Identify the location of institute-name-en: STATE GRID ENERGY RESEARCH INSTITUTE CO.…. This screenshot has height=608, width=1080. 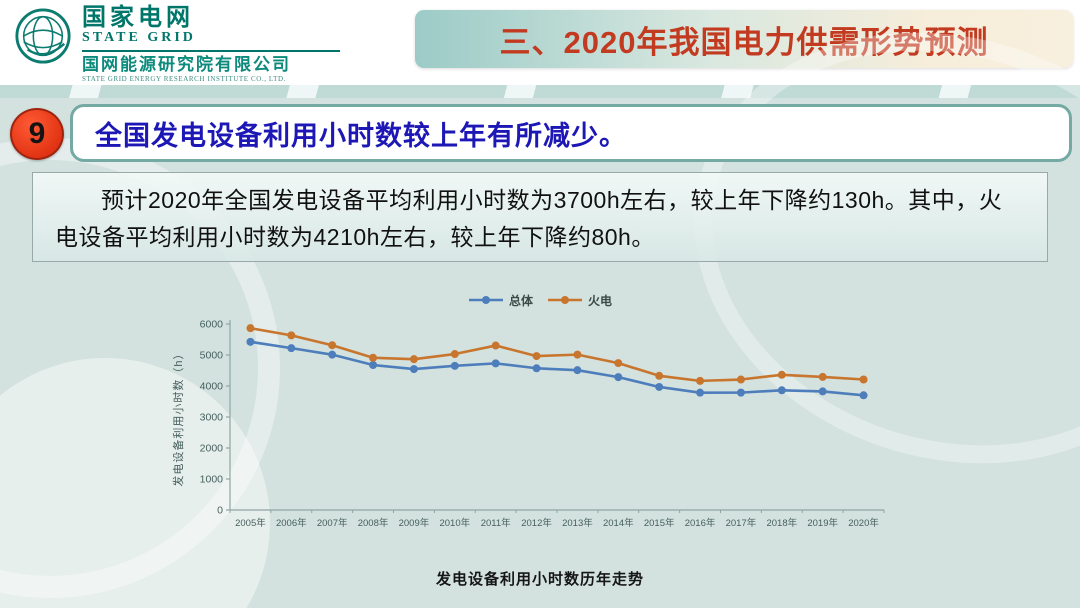
(184, 78).